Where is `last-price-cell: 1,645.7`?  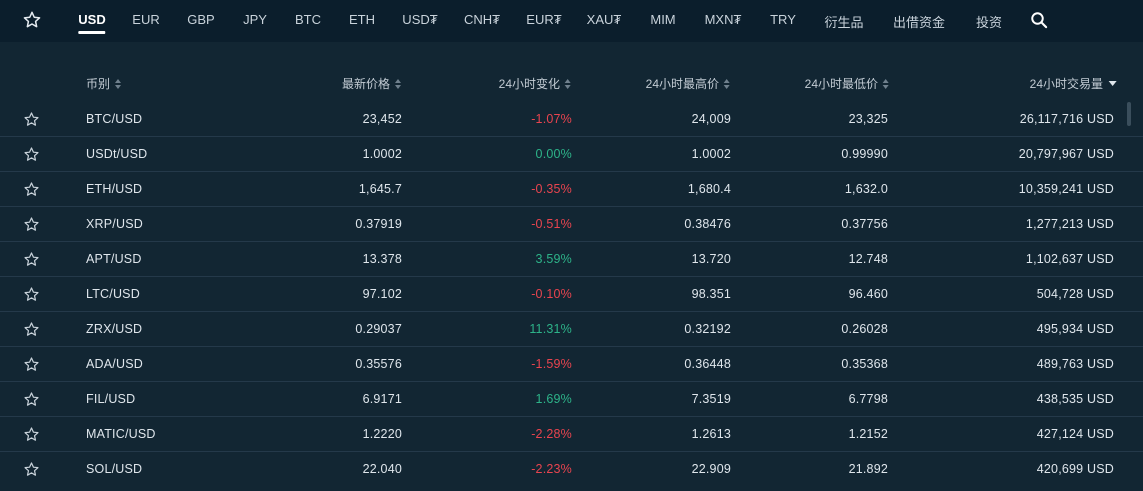
last-price-cell: 1,645.7 is located at coordinates (380, 189).